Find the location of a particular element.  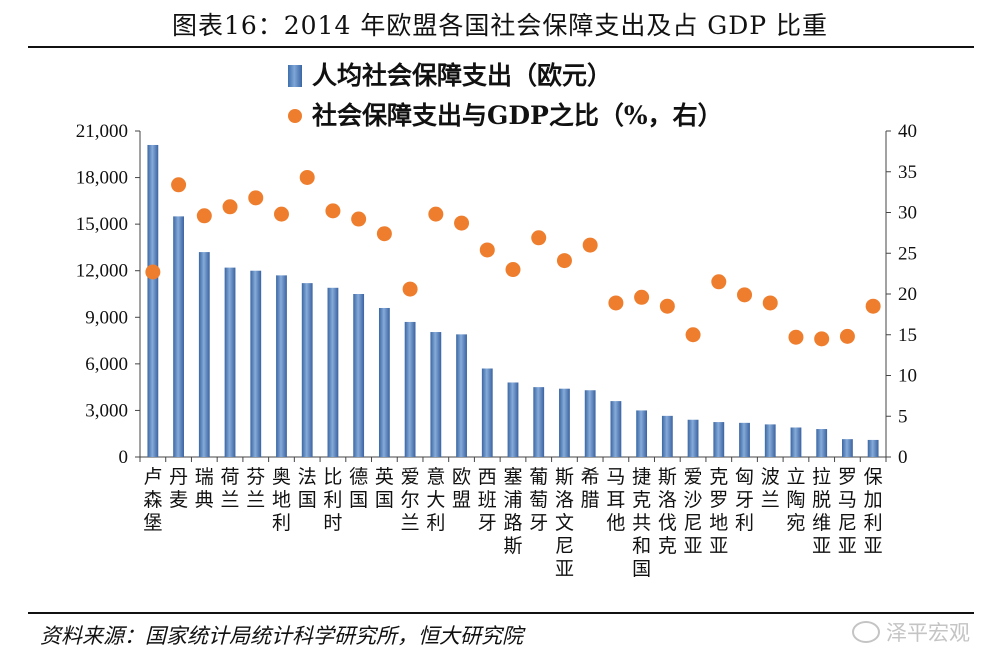

legend-dot-label: 社会保障支出与GDP之比（%，右） is located at coordinates (517, 115).